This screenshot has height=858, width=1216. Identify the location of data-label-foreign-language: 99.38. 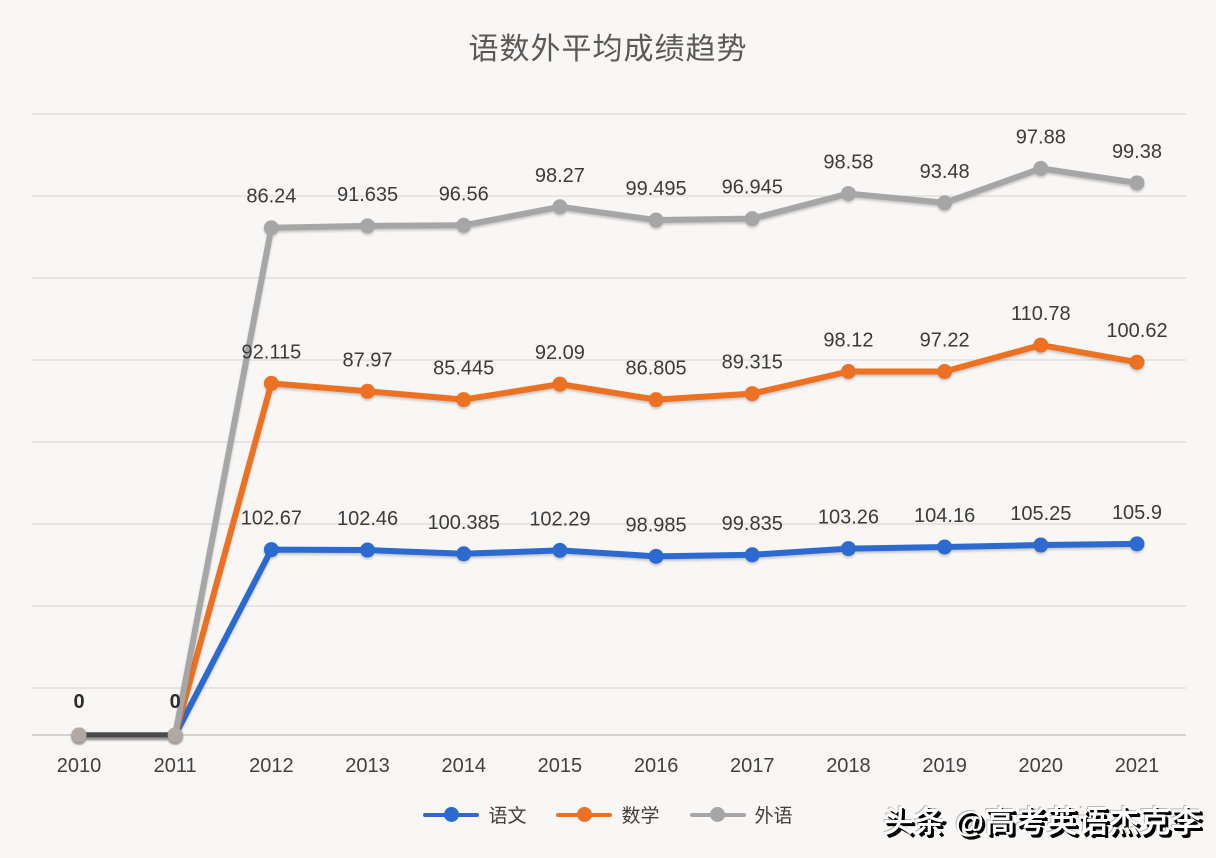
(1137, 152).